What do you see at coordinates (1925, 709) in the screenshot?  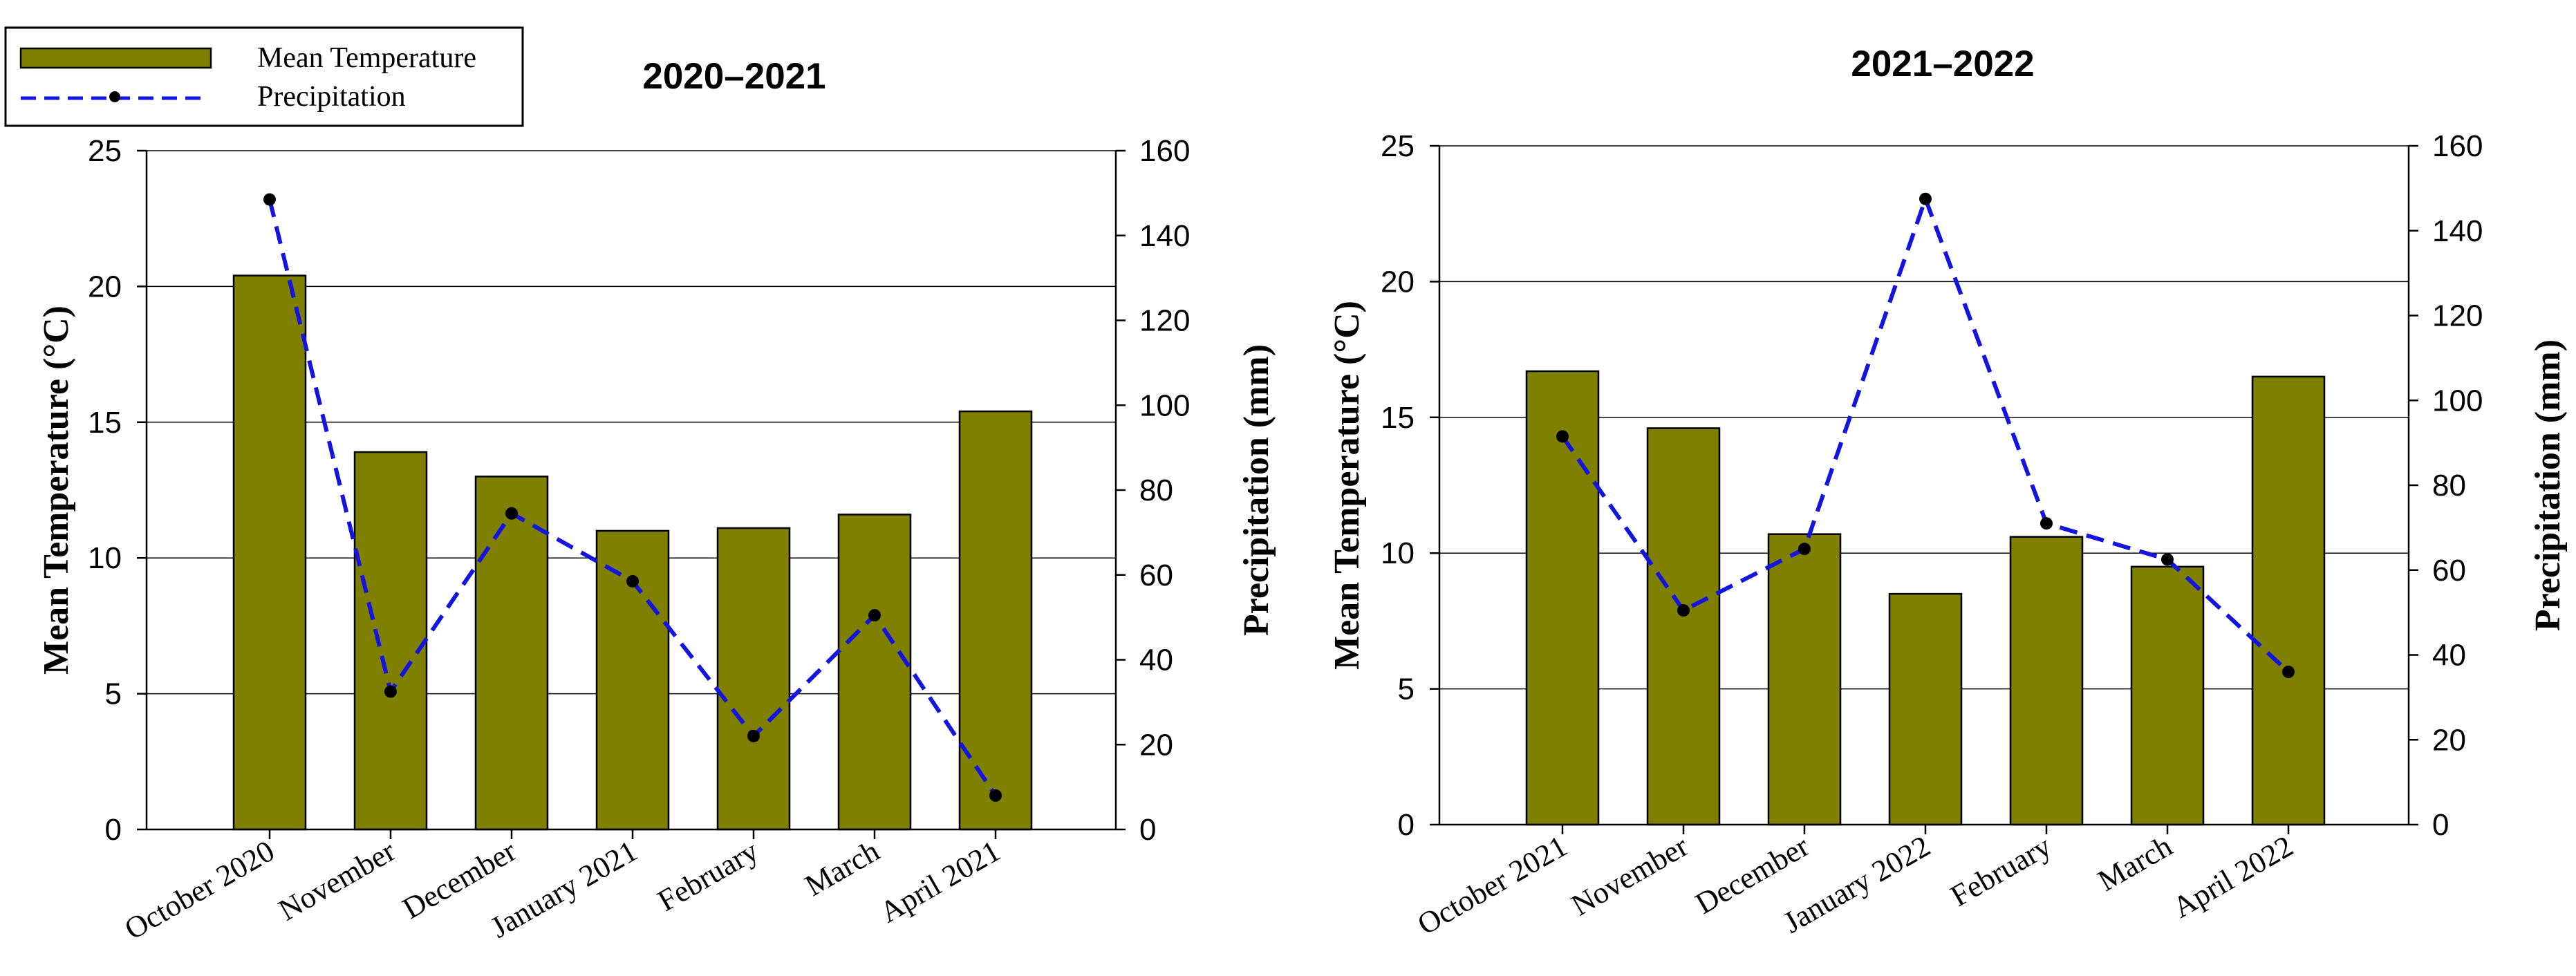 I see `bar-january-2022` at bounding box center [1925, 709].